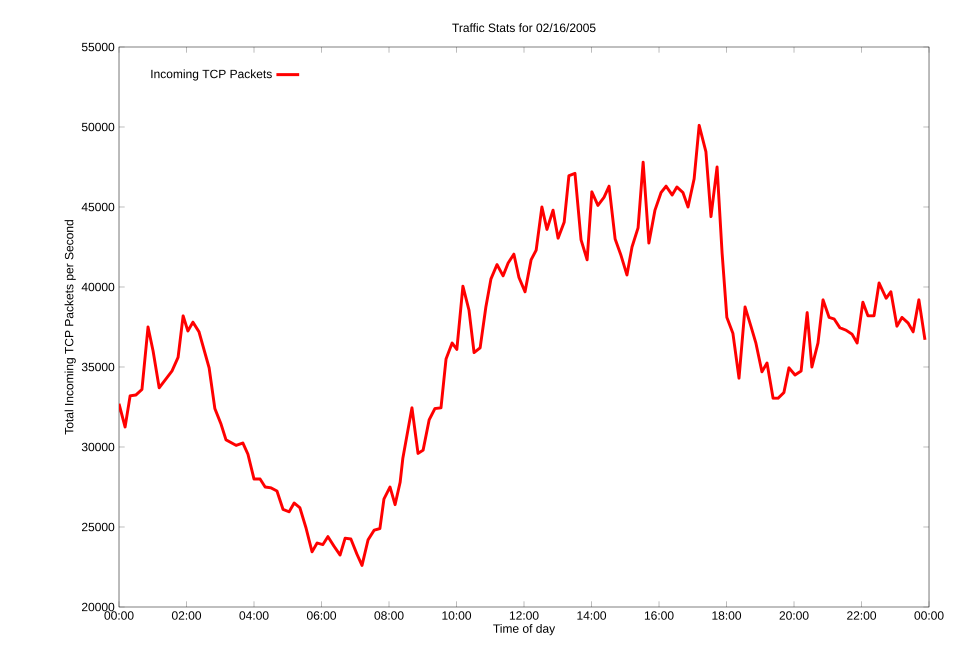 The image size is (956, 664). I want to click on x-tick-label: 04:00, so click(254, 615).